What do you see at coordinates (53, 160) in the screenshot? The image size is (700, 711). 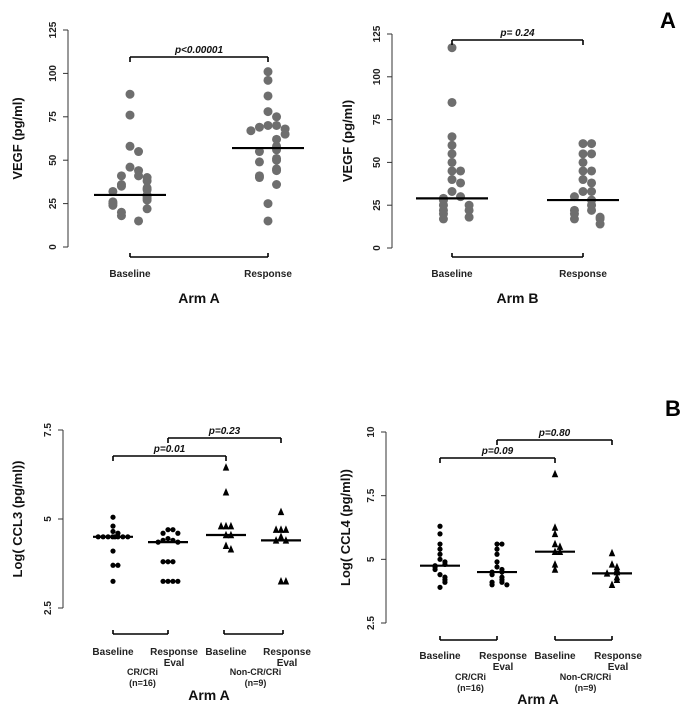 I see `y-tick-label: 50` at bounding box center [53, 160].